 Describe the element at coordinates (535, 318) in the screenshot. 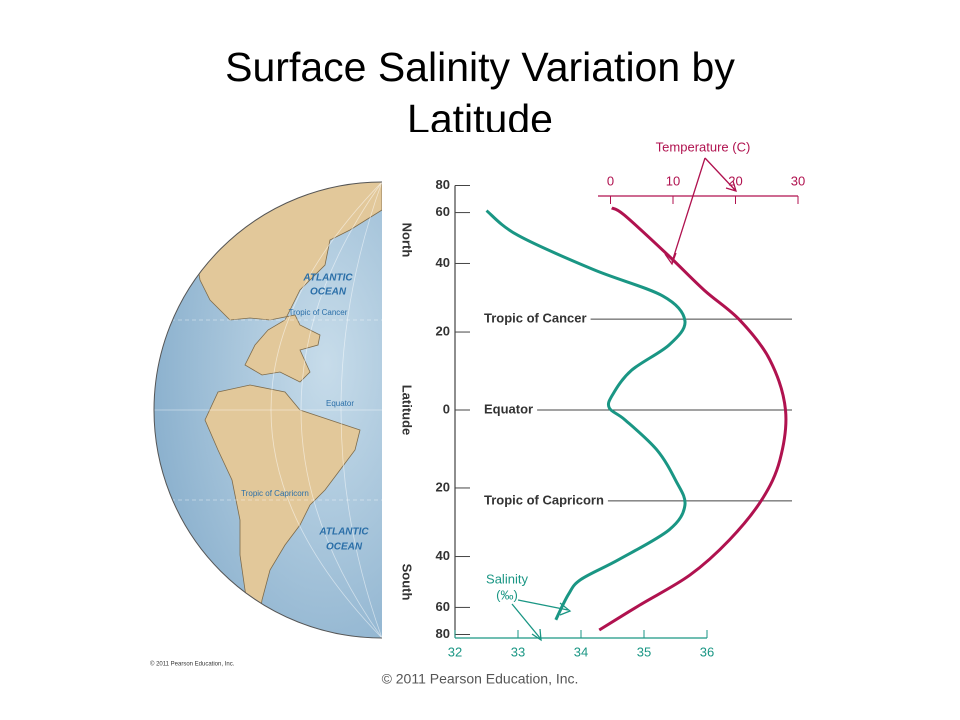

I see `reference-label: Tropic of Cancer` at that location.